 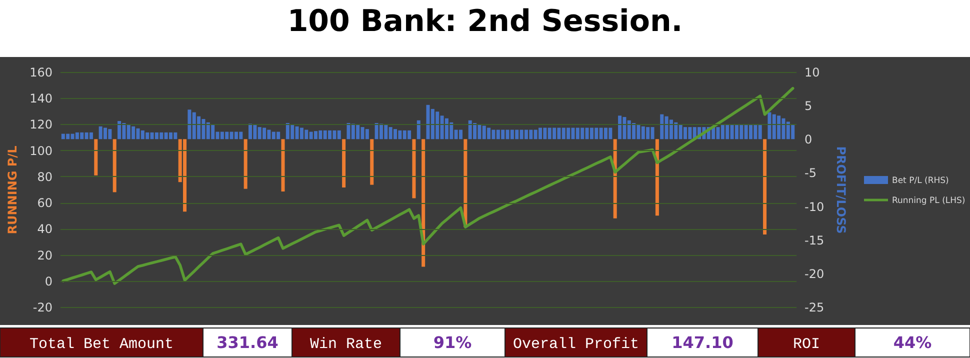 What do you see at coordinates (920, 181) in the screenshot?
I see `legend-label: Bet P/L (RHS)` at bounding box center [920, 181].